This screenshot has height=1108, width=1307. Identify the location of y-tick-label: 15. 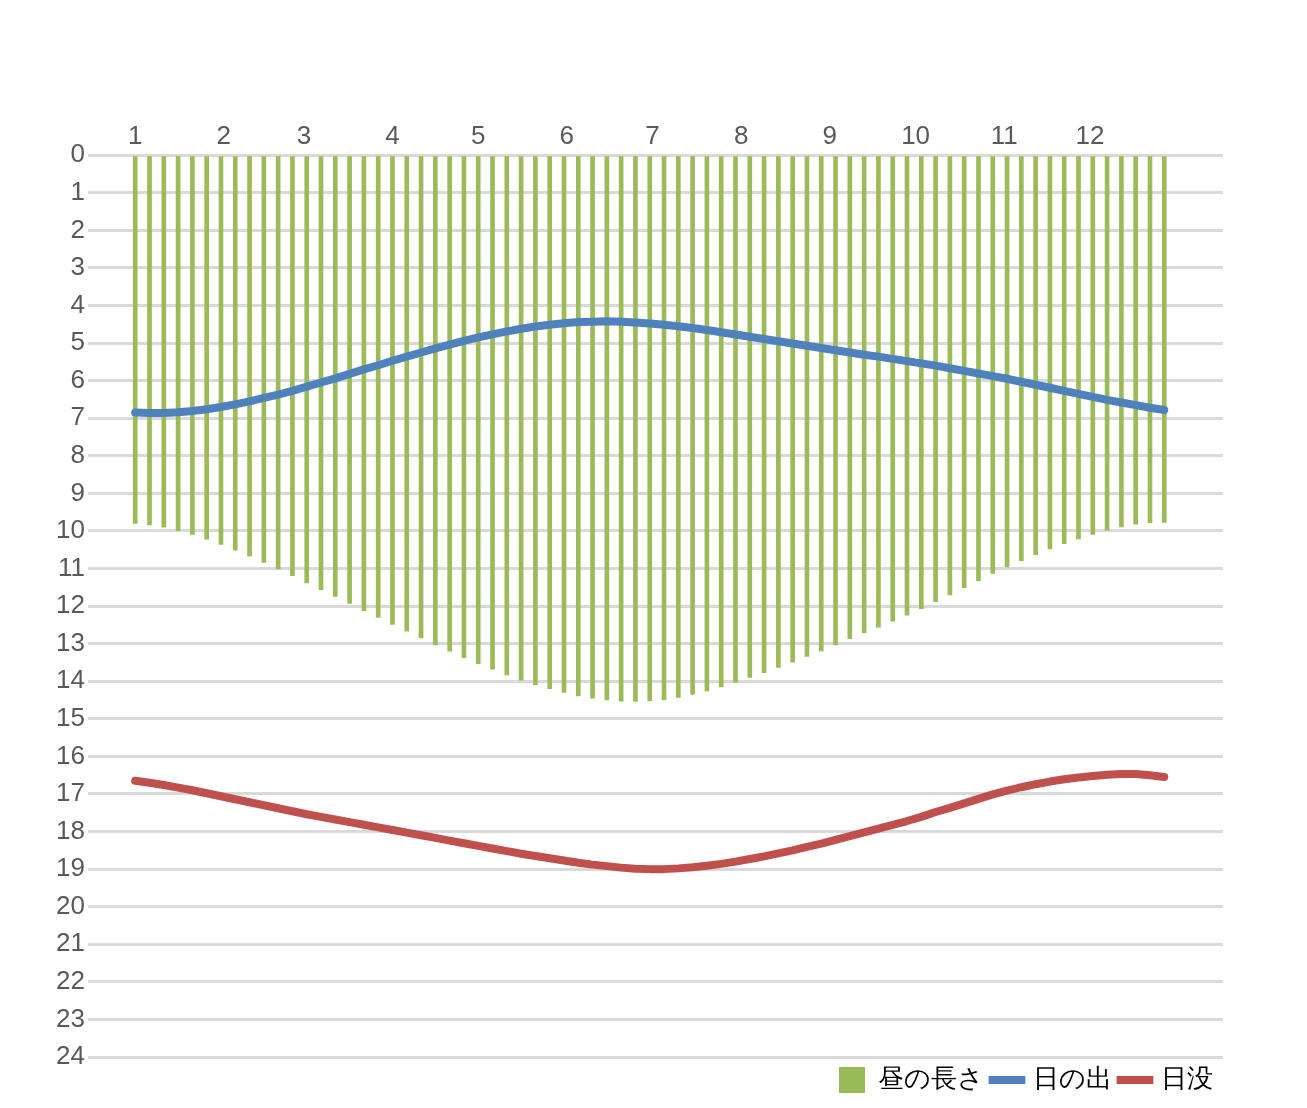
(70, 717).